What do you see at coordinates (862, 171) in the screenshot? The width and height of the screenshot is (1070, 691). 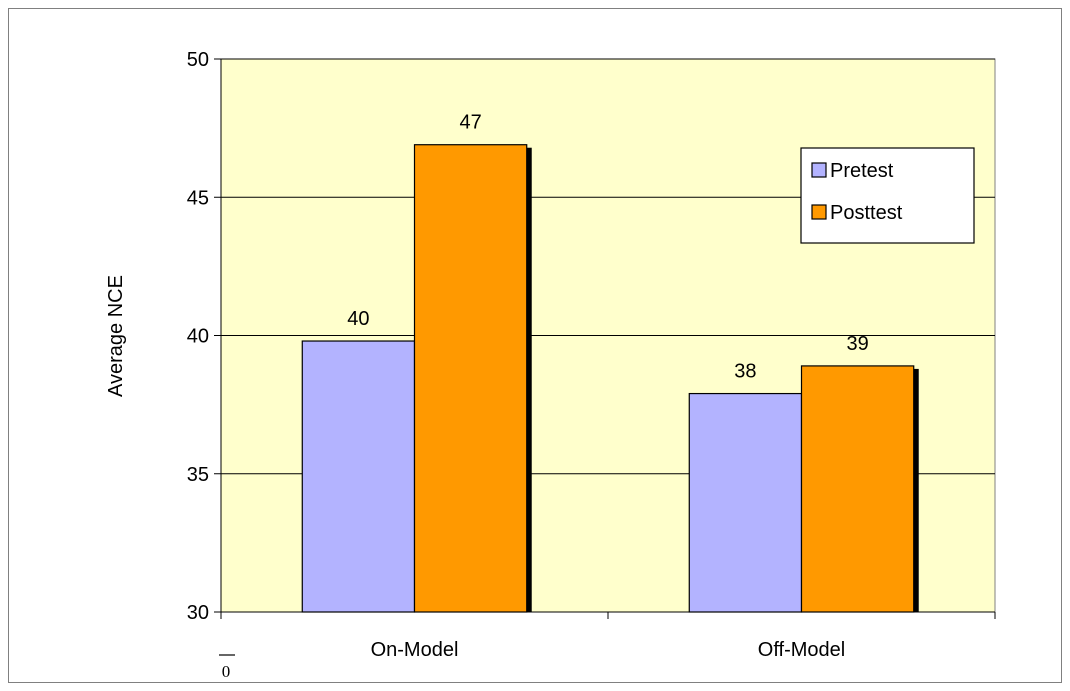 I see `legend-label-pretest: Pretest` at bounding box center [862, 171].